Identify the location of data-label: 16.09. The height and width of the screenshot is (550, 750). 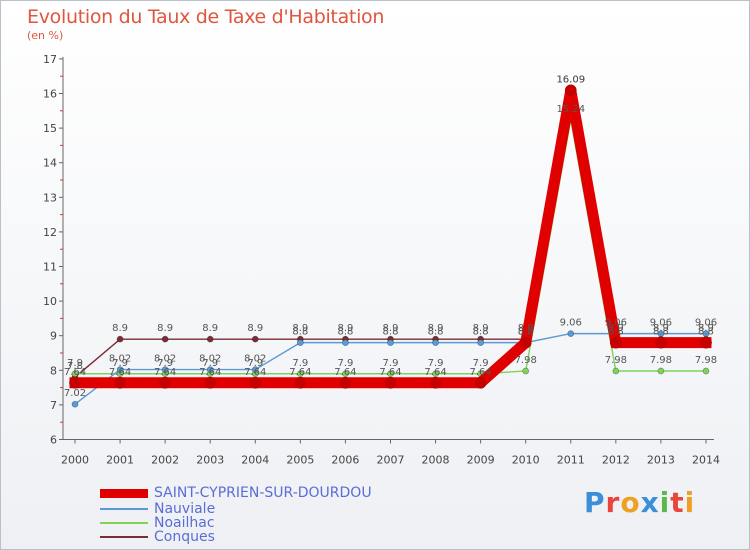
(570, 79).